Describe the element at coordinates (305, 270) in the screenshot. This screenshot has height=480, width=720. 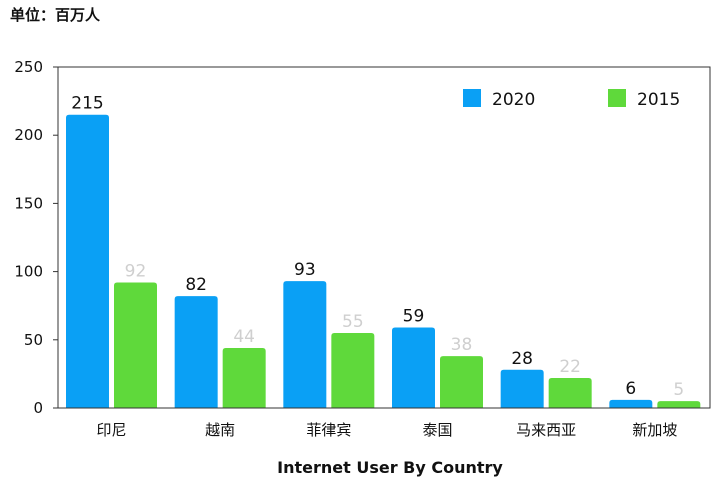
I see `data-label-2020: 93` at that location.